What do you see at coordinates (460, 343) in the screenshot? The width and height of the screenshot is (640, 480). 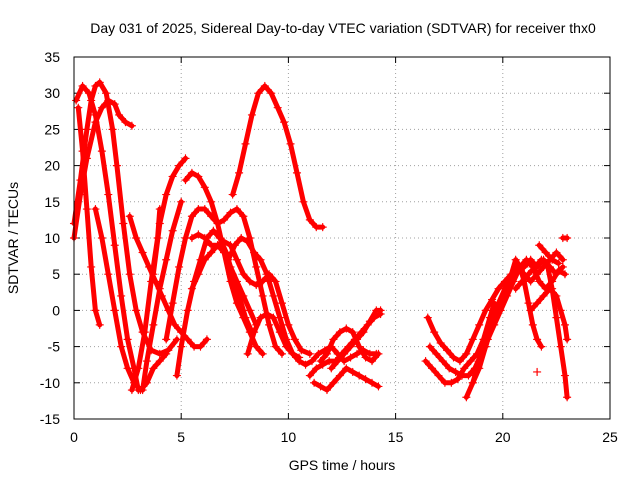 I see `series-trace` at bounding box center [460, 343].